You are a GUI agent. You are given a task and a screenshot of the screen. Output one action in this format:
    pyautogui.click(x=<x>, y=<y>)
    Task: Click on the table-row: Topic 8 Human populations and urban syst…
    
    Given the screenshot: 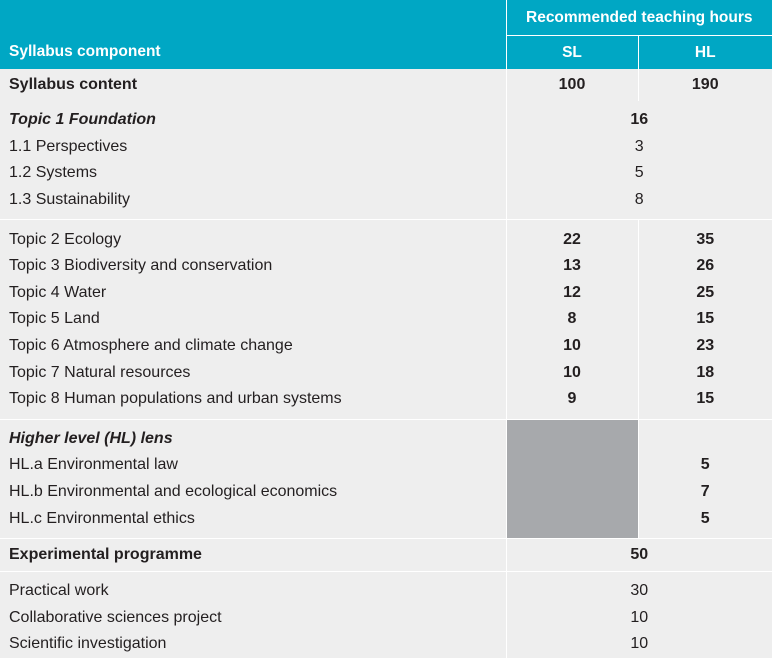 What is the action you would take?
    pyautogui.click(x=386, y=402)
    